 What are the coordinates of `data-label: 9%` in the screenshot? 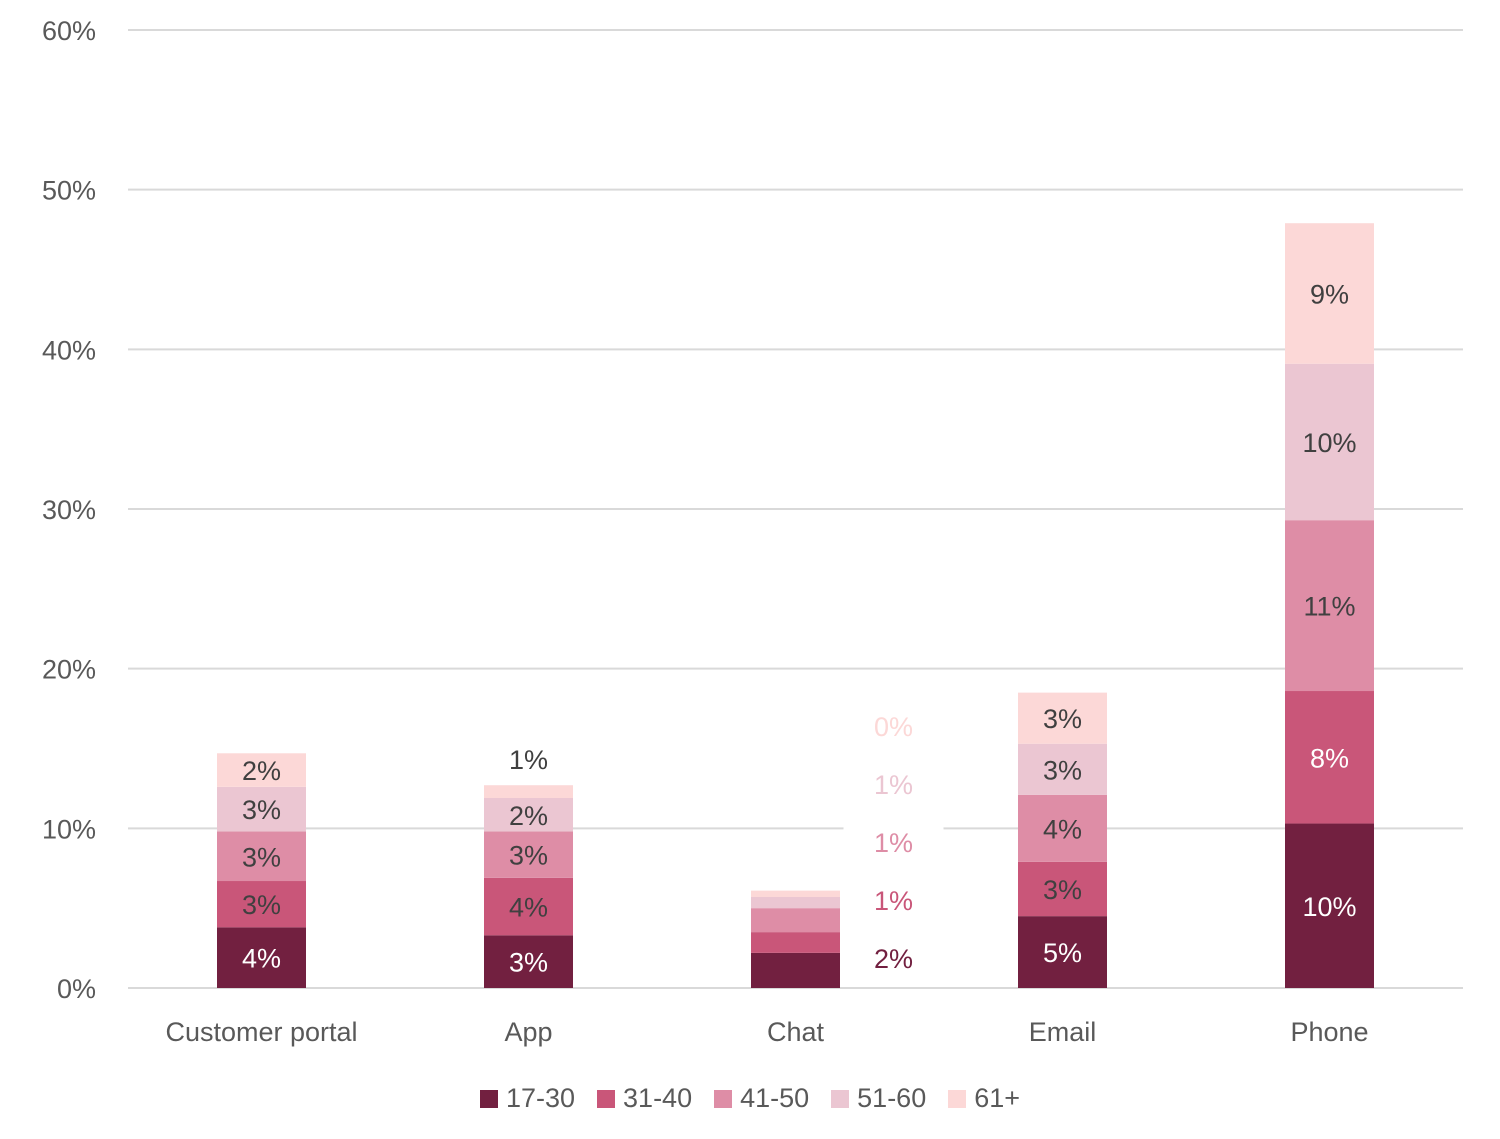 It's located at (1329, 294).